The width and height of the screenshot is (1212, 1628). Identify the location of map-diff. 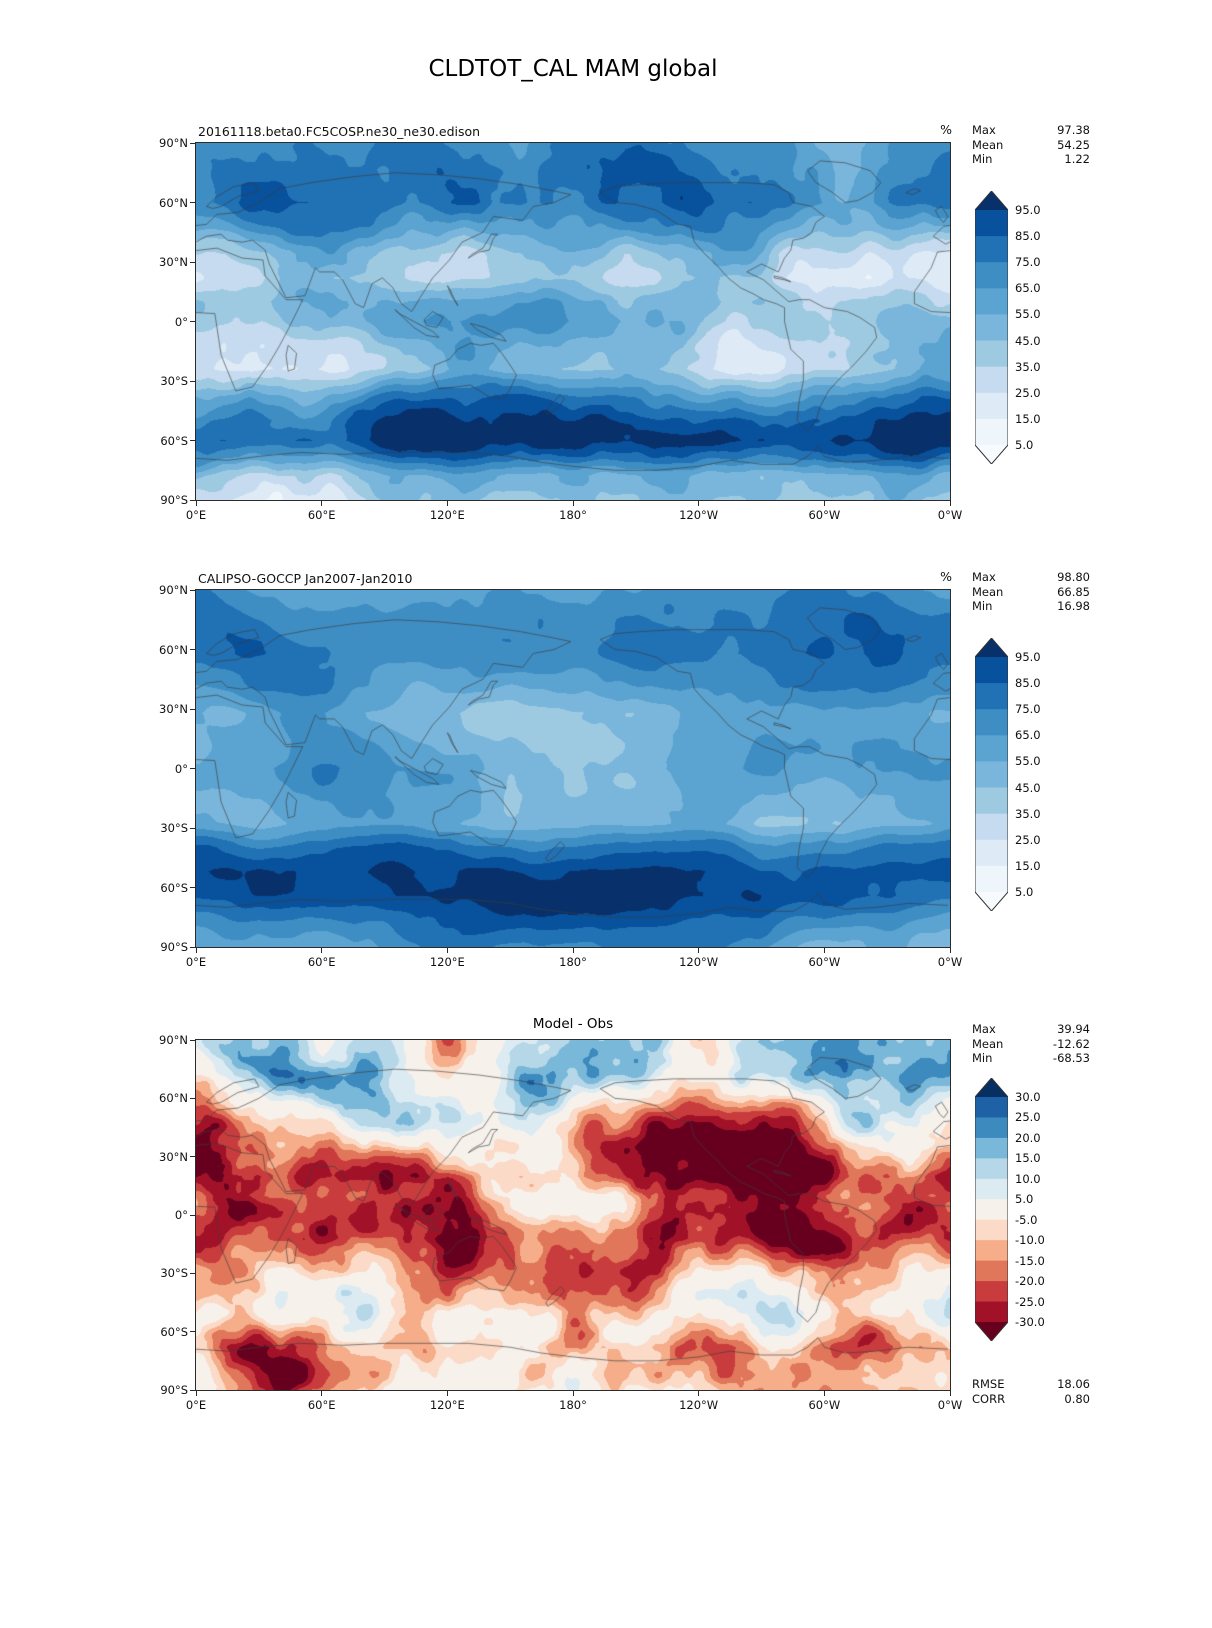
(573, 1215).